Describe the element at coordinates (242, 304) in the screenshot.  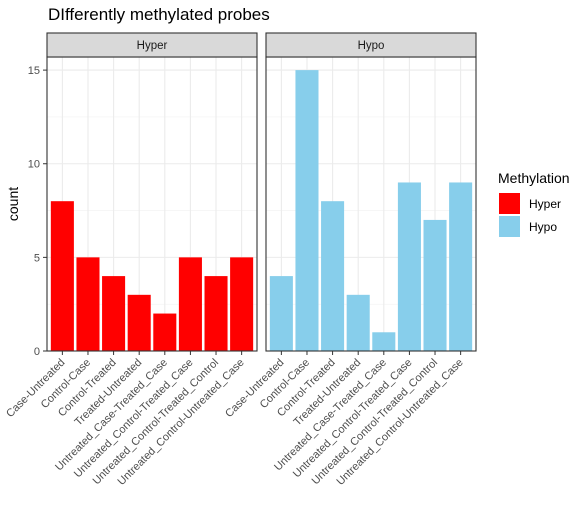
I see `bar-hyper-untreated-control-untreated-case` at that location.